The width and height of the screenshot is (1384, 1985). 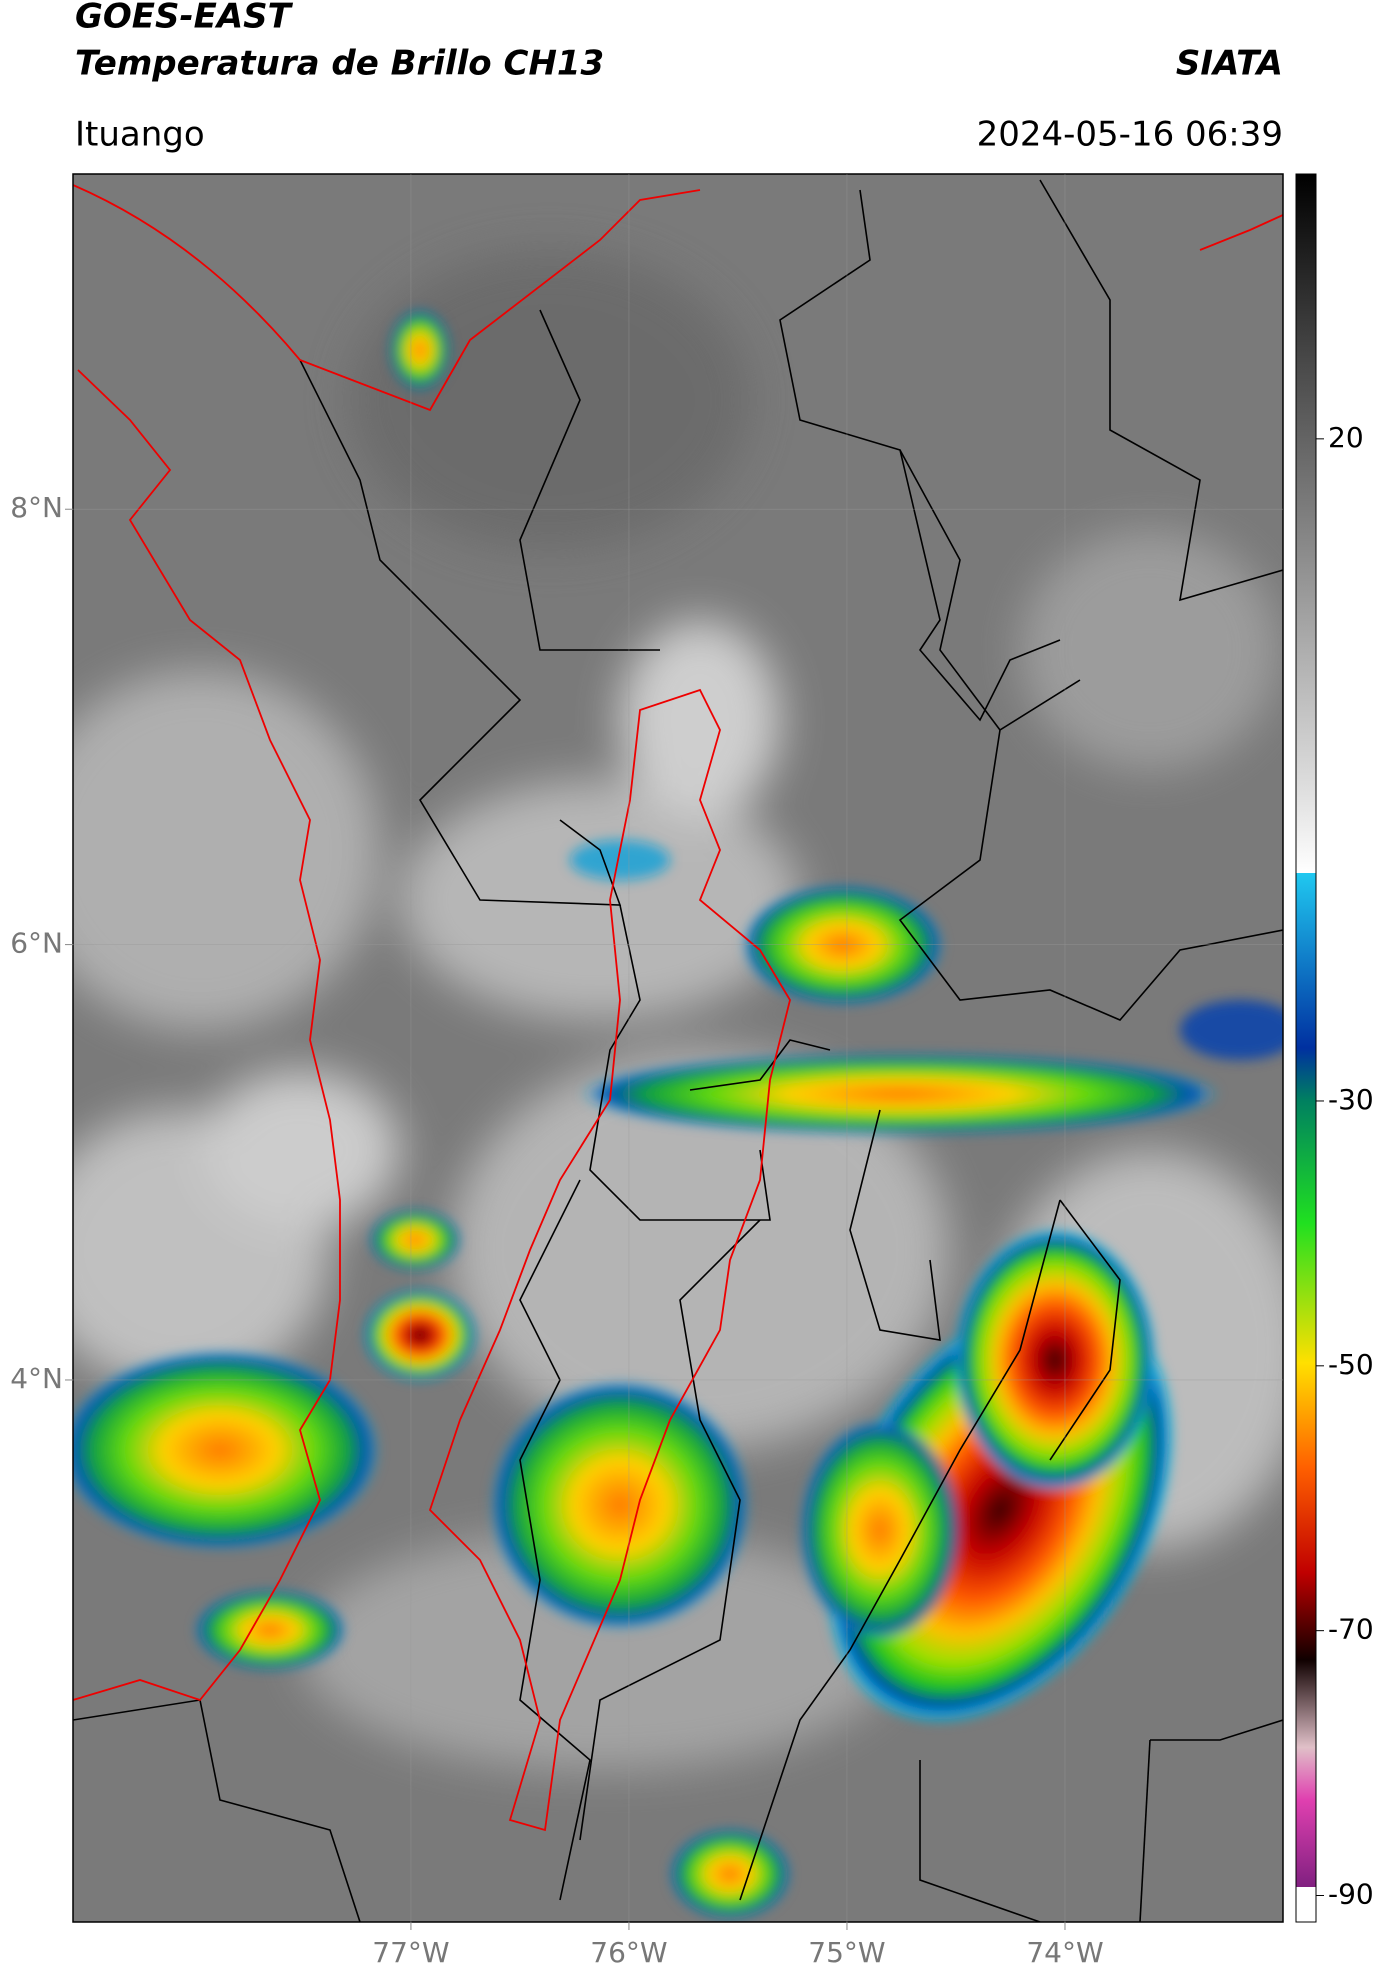 What do you see at coordinates (628, 1952) in the screenshot?
I see `x-tick-label: 76°W` at bounding box center [628, 1952].